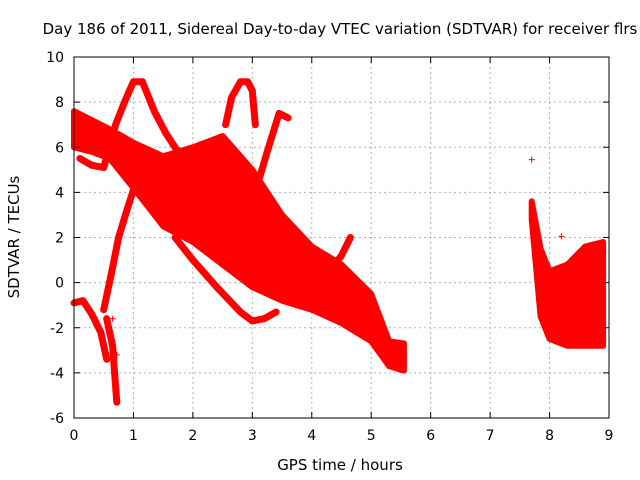 The height and width of the screenshot is (480, 640). Describe the element at coordinates (90, 330) in the screenshot. I see `data-track-low-left-dip` at that location.